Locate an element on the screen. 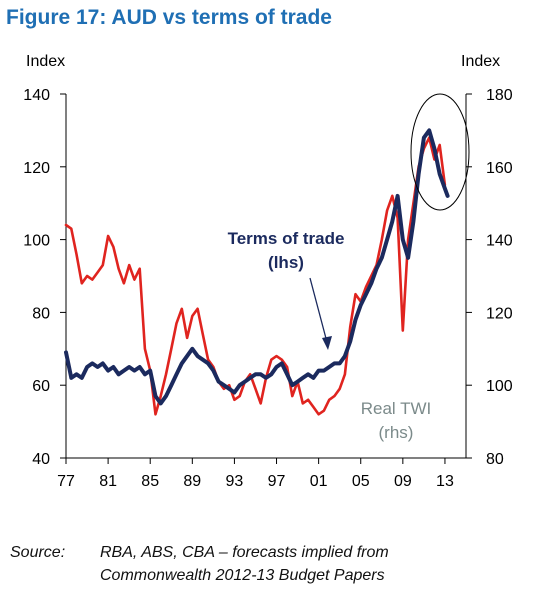 Image resolution: width=537 pixels, height=600 pixels. left-tick-label: 120 is located at coordinates (36, 168).